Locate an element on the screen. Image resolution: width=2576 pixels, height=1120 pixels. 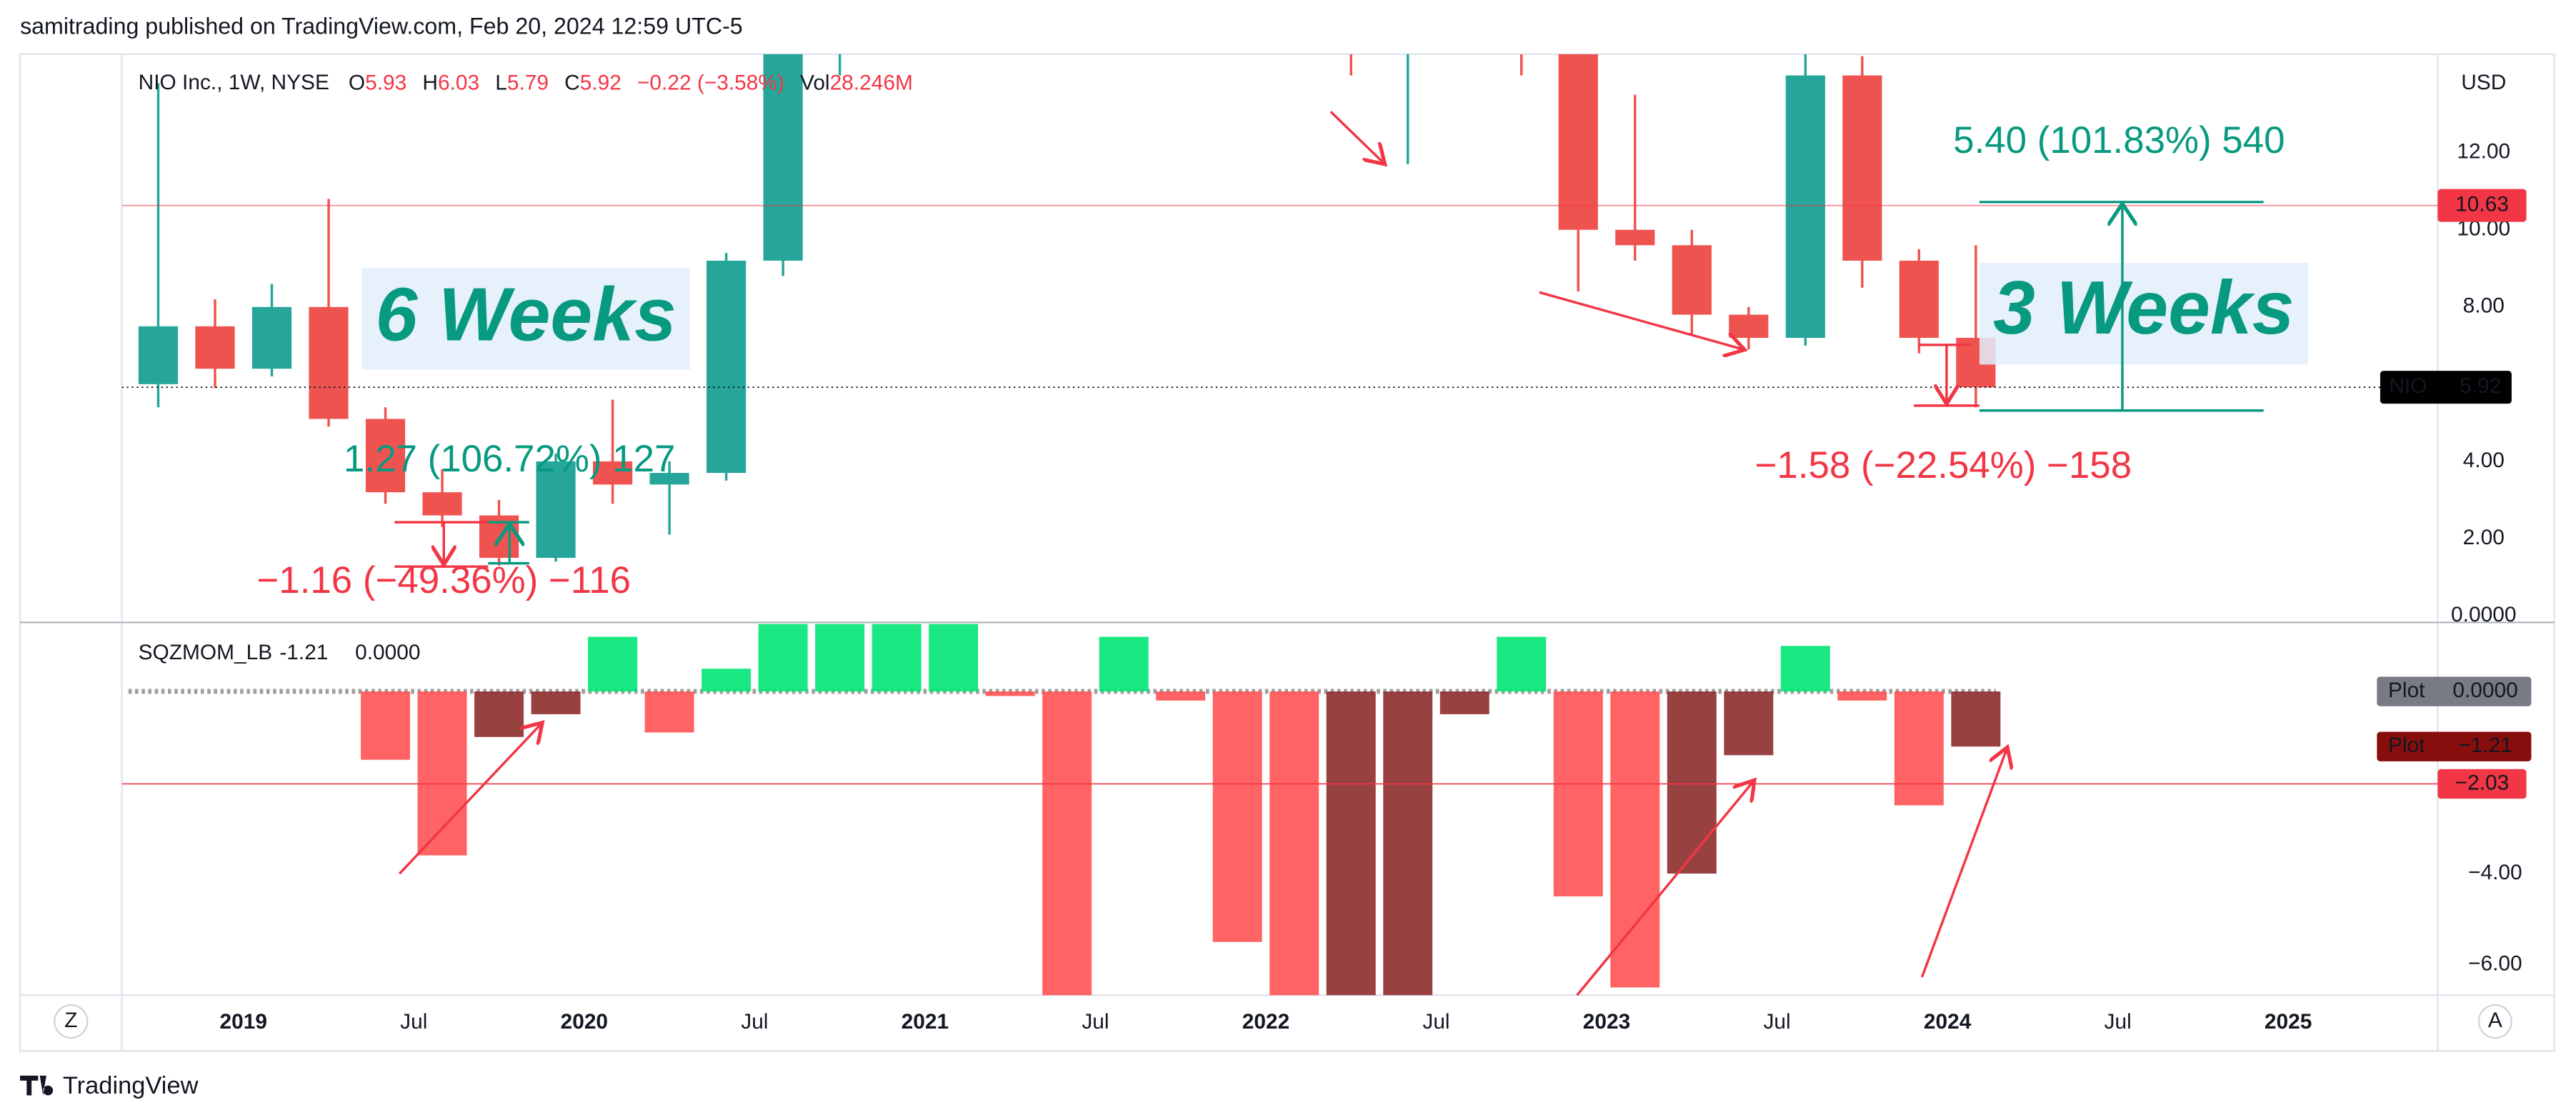
y-tick-label: 2.00 is located at coordinates (2484, 537).